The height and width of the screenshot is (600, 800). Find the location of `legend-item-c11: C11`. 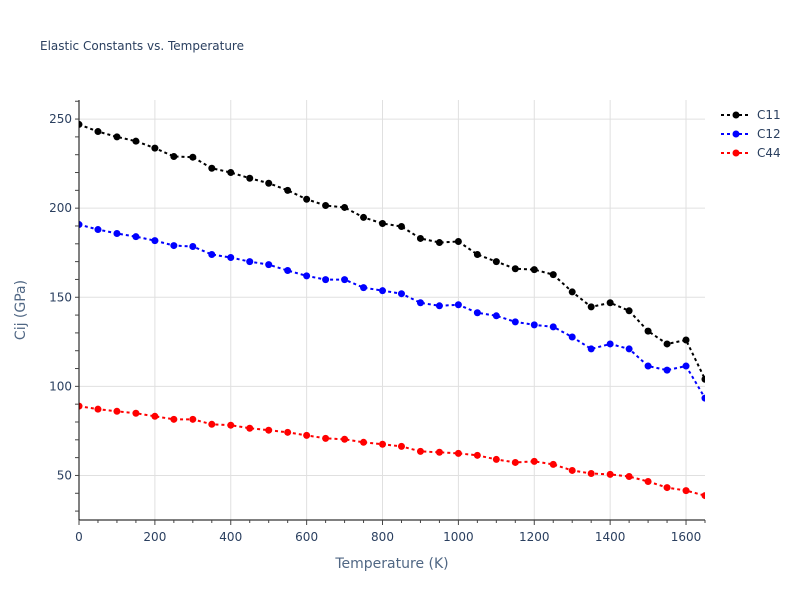

legend-item-c11: C11 is located at coordinates (751, 115).